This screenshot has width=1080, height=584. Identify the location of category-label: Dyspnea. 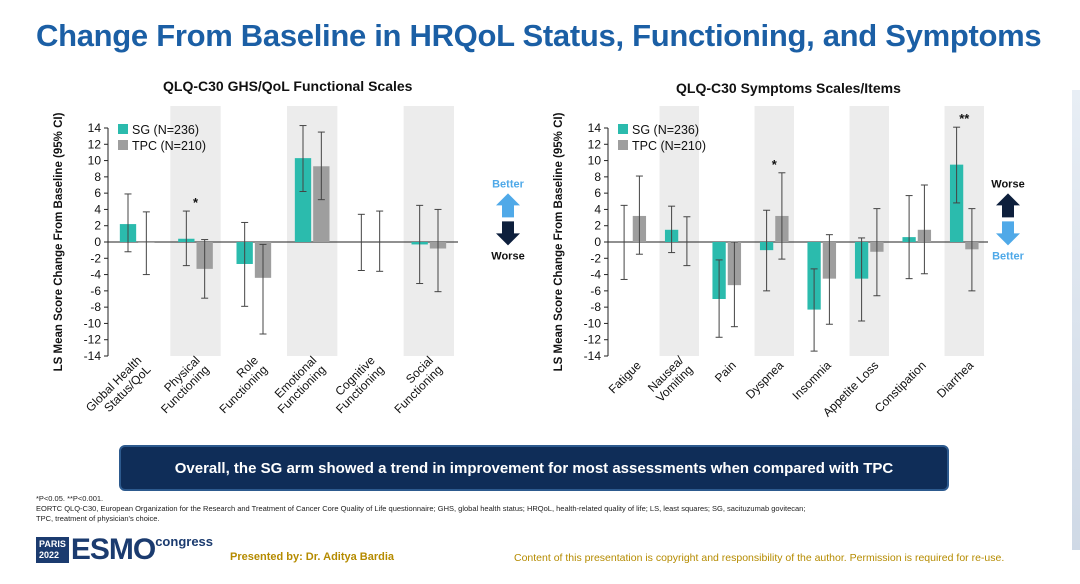
(765, 380).